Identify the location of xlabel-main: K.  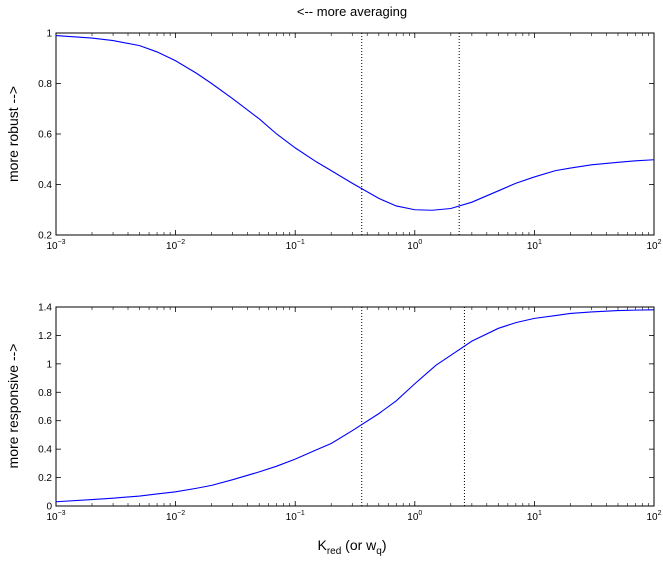
(322, 545).